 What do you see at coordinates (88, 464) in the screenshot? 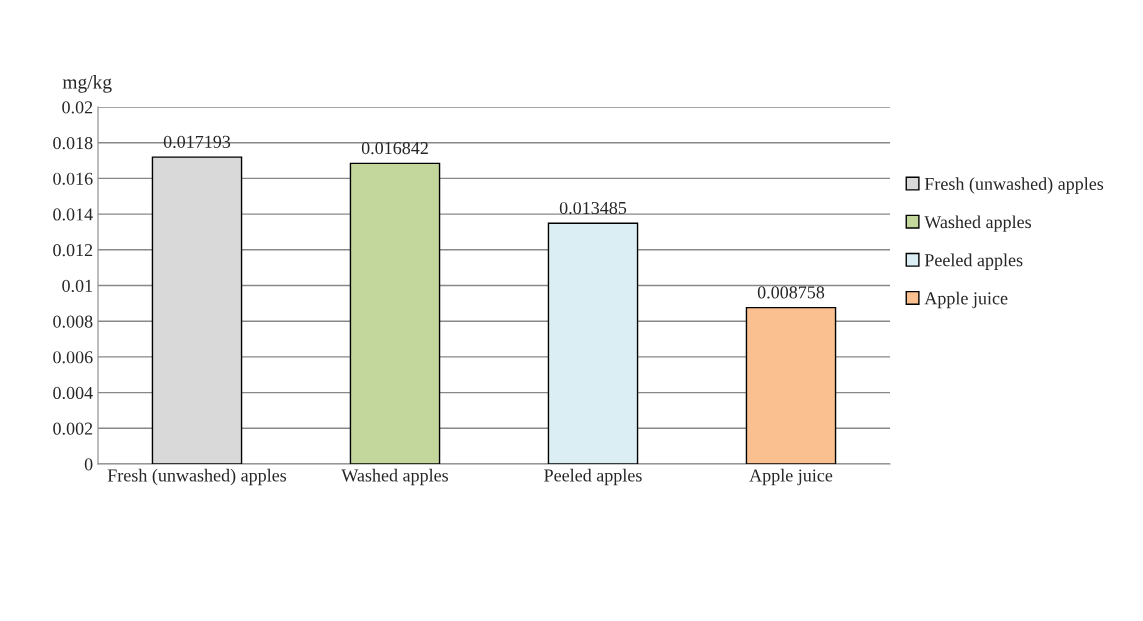
I see `y-tick-label: 0` at bounding box center [88, 464].